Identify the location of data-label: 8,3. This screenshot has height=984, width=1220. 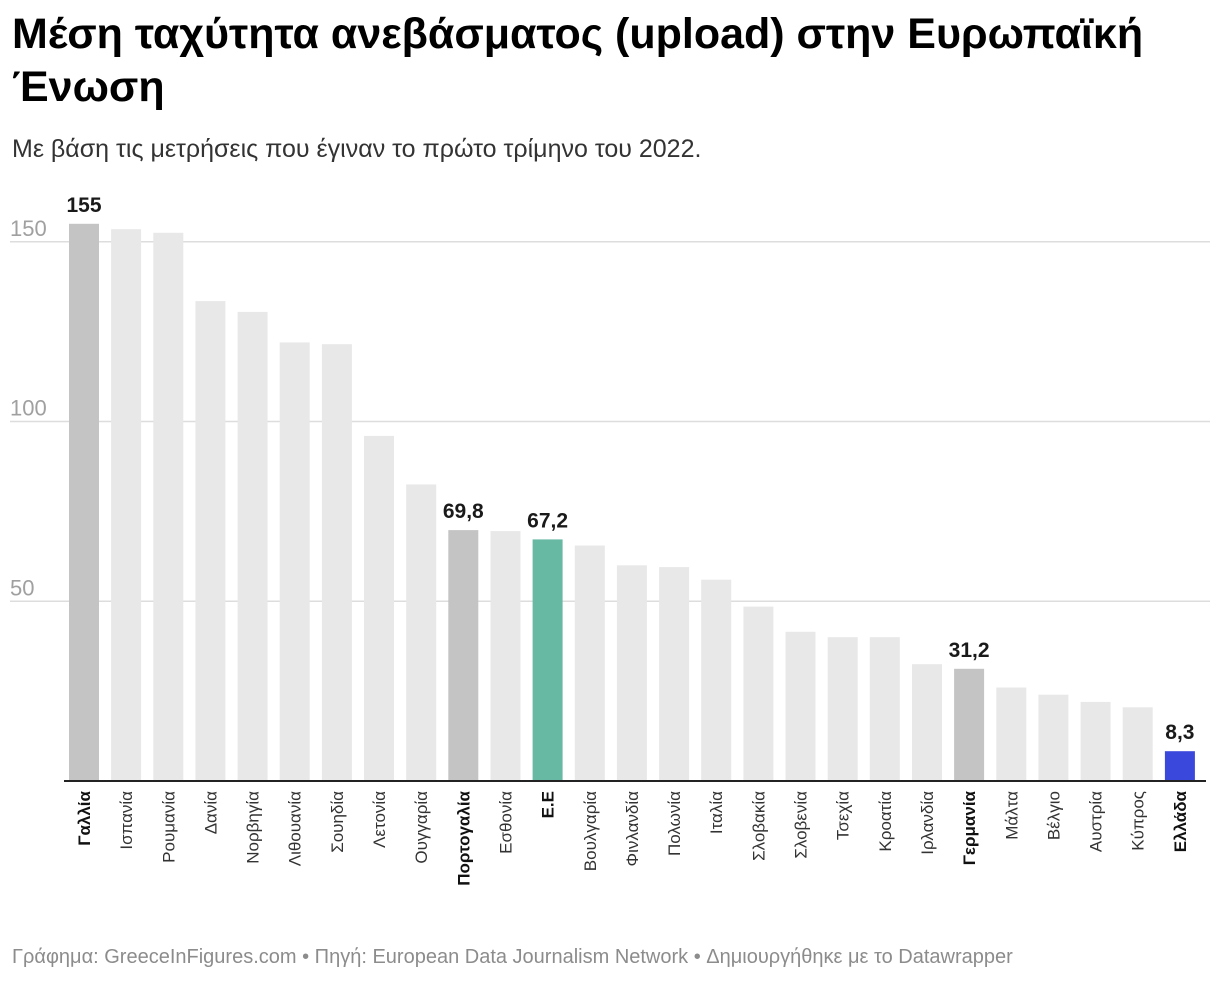
(1179, 732).